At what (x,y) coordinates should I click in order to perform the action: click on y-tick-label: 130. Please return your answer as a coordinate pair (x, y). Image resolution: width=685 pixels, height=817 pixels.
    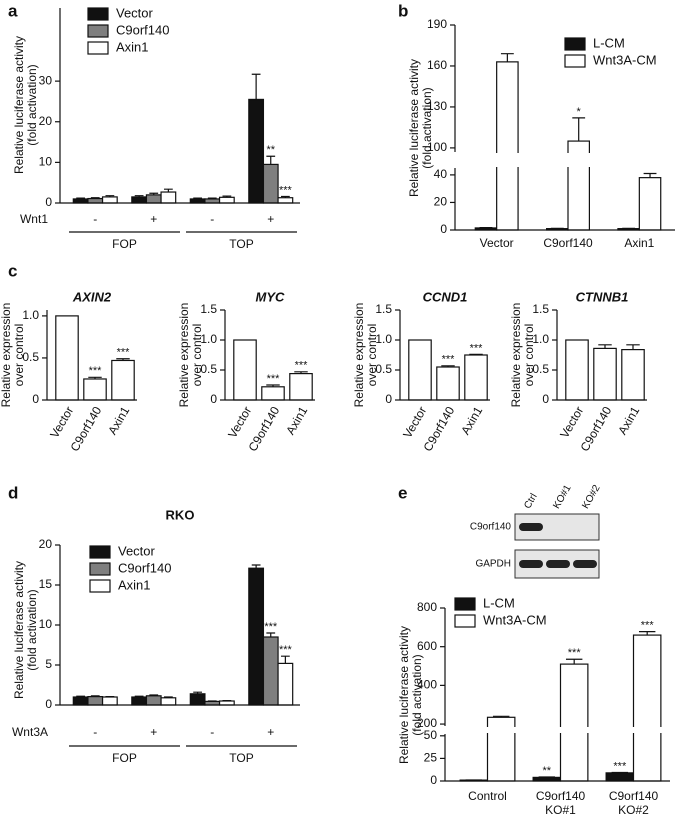
    Looking at the image, I should click on (437, 106).